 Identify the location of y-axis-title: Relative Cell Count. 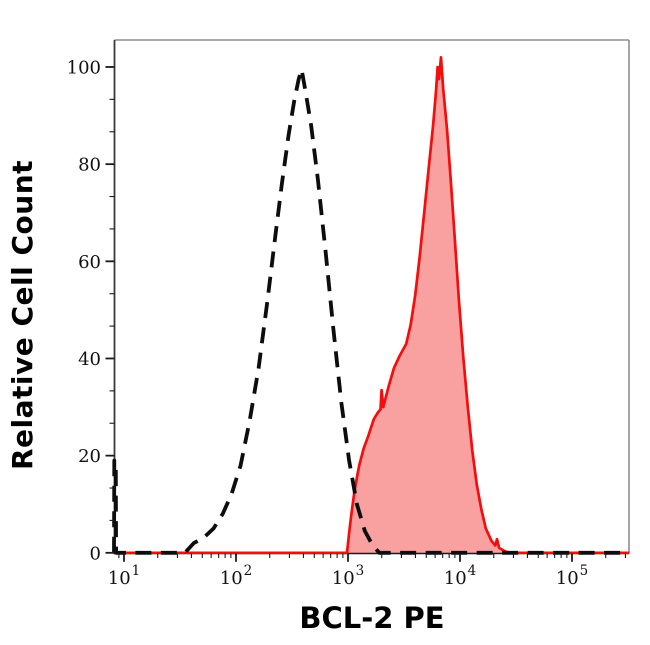
(22, 315).